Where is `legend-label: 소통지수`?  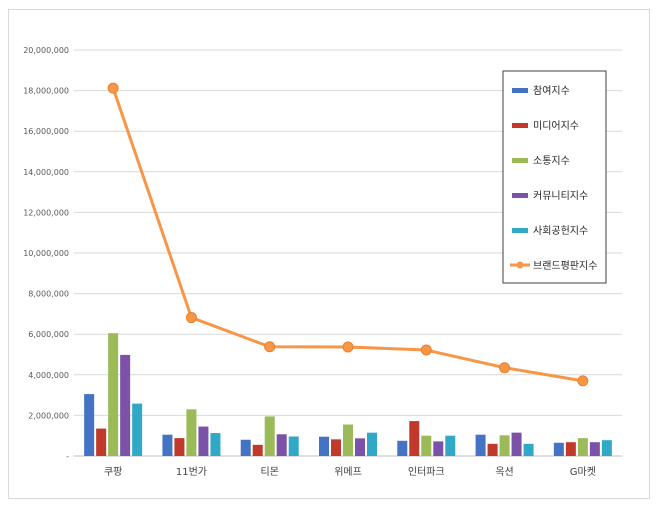 legend-label: 소통지수 is located at coordinates (551, 161).